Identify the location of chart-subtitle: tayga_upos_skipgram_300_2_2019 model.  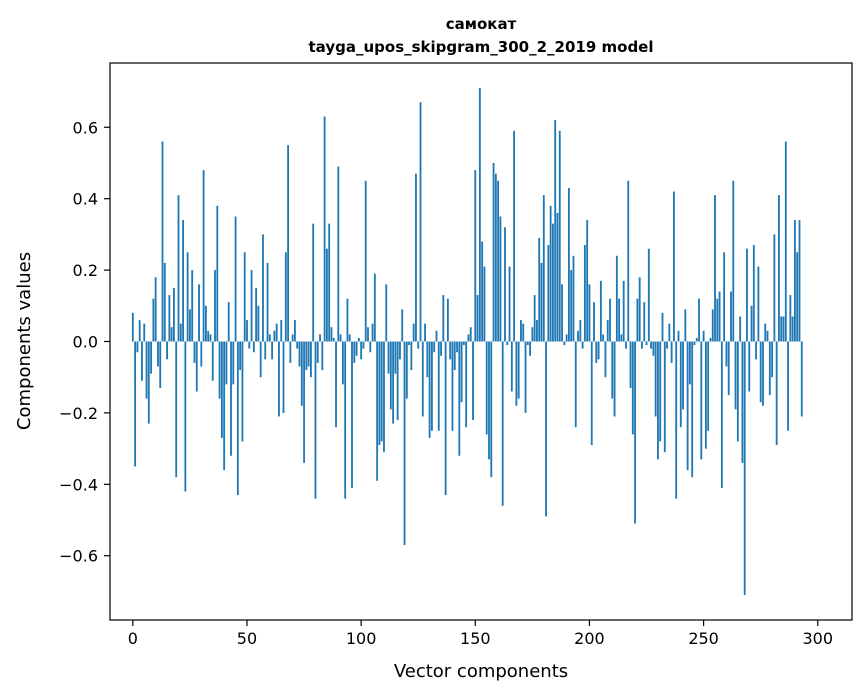
(481, 47).